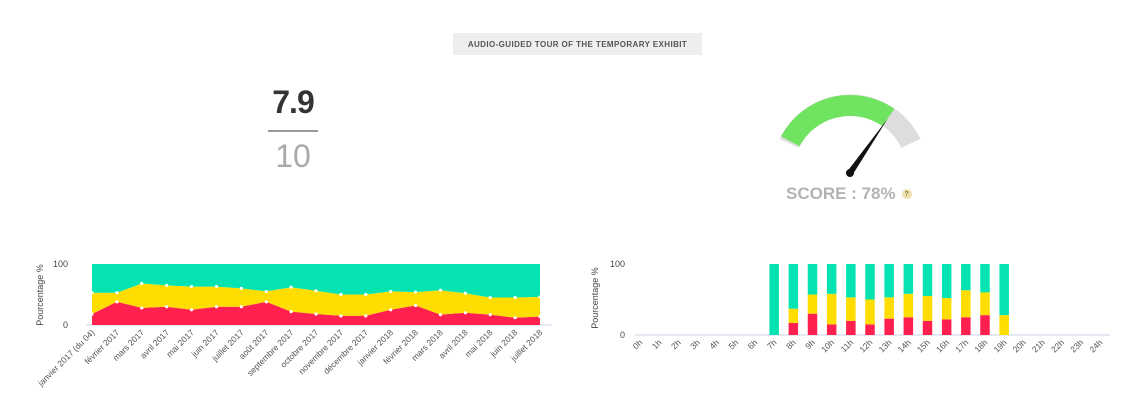  I want to click on gauge-hub, so click(850, 173).